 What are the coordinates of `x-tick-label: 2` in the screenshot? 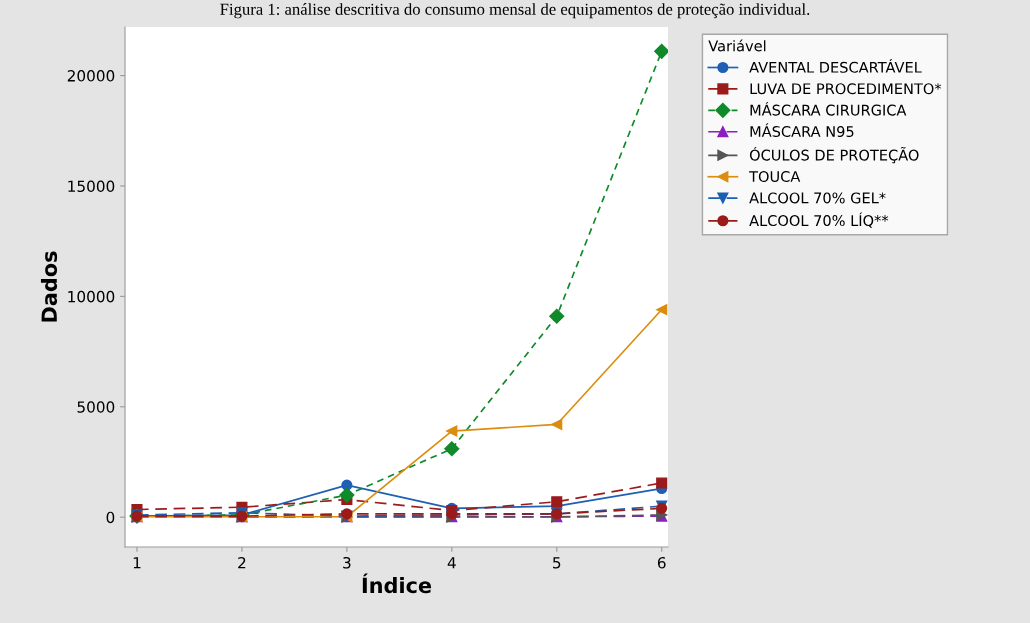 It's located at (242, 562).